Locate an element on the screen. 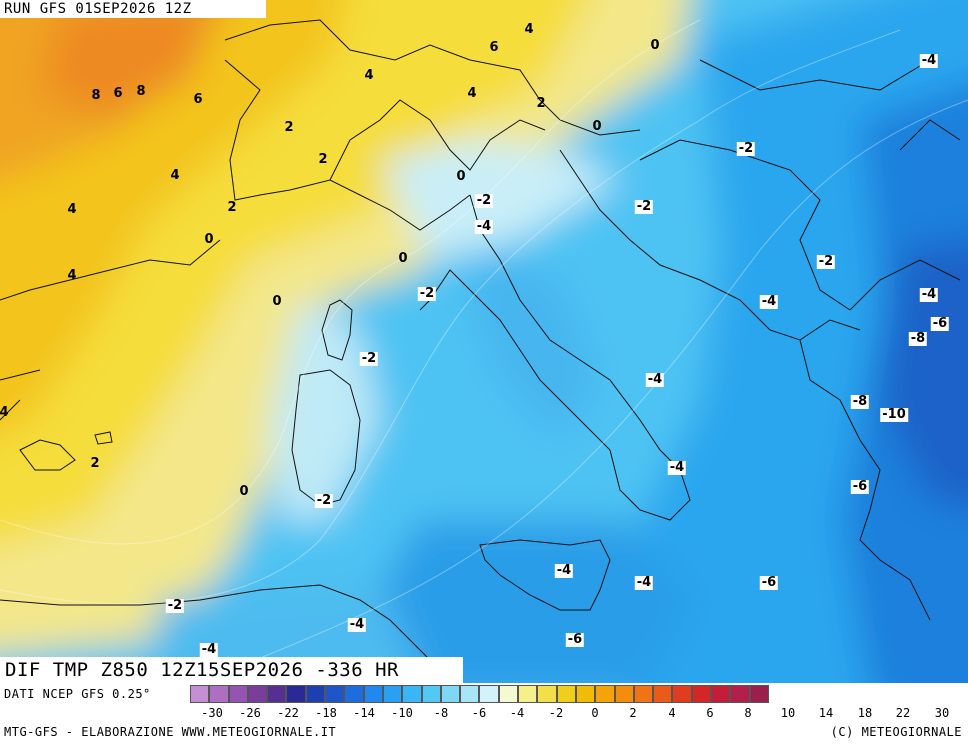  scale-tick-label: -10 is located at coordinates (402, 713).